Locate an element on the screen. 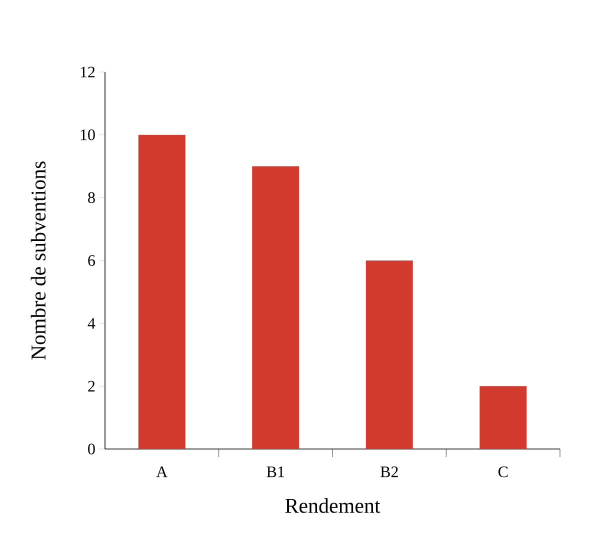  y-tick-label: 0 is located at coordinates (91, 449).